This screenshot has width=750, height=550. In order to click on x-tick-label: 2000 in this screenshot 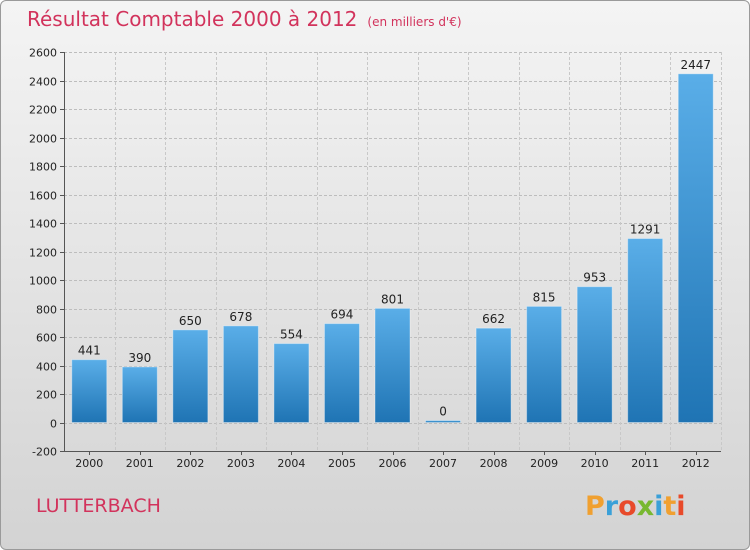, I will do `click(89, 463)`.